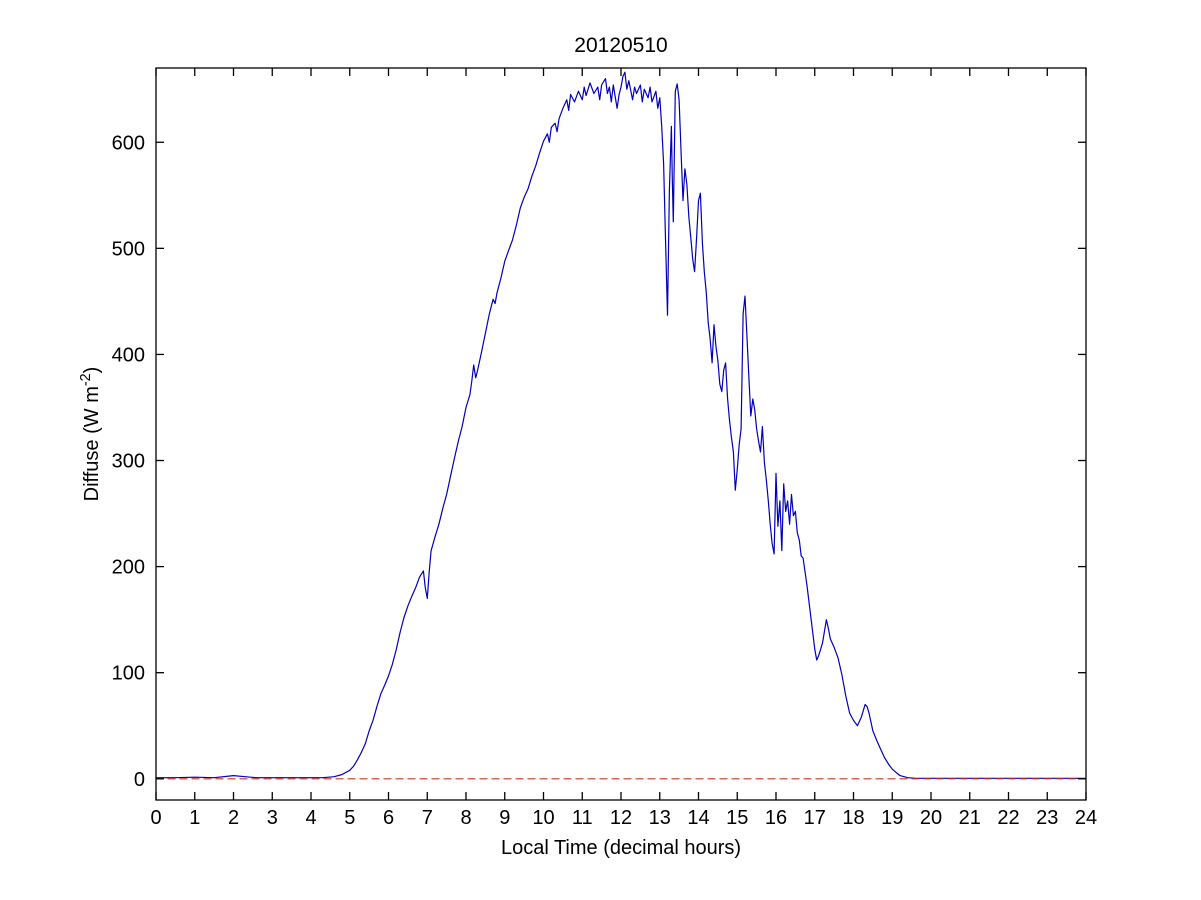 The height and width of the screenshot is (900, 1201). Describe the element at coordinates (388, 818) in the screenshot. I see `x-tick-label: 6` at that location.